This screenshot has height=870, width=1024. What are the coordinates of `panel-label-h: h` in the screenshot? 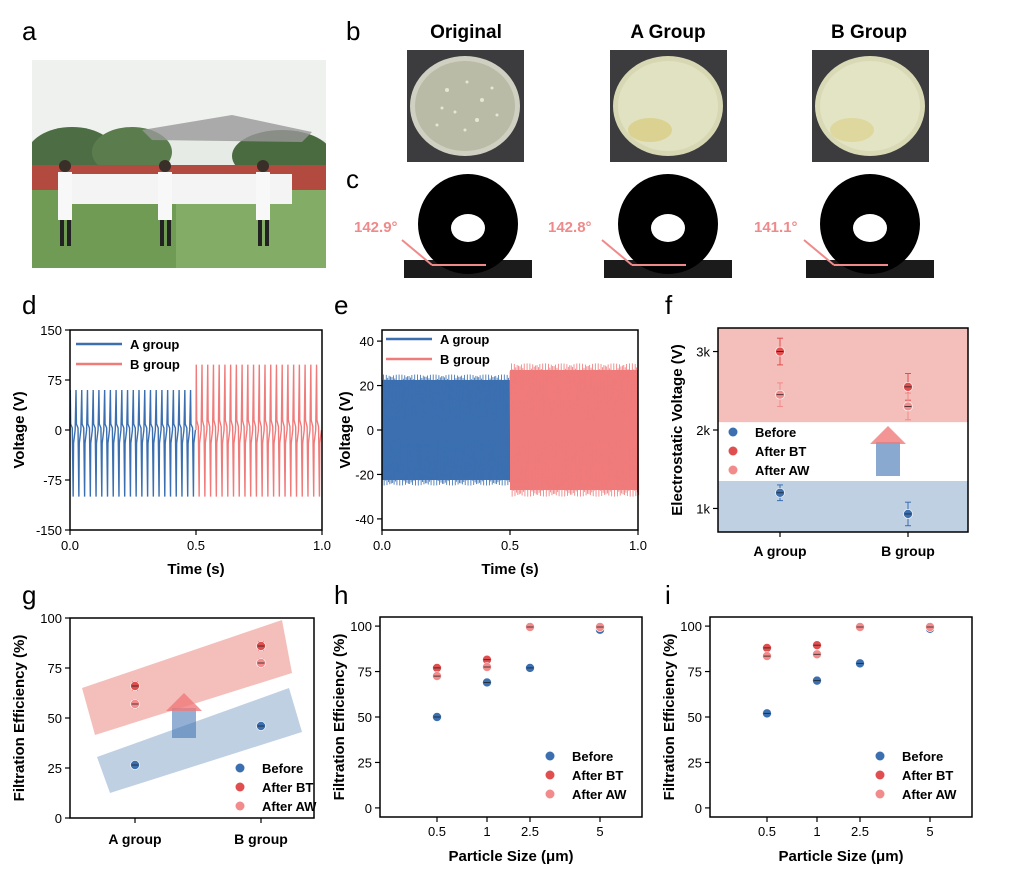 It's located at (341, 595).